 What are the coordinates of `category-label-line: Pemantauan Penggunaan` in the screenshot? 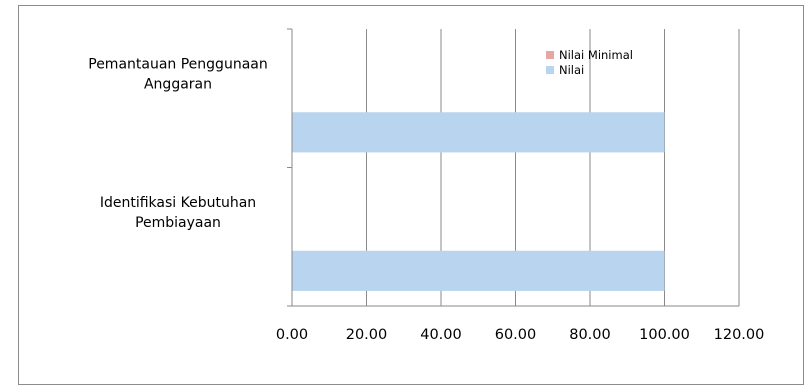 It's located at (177, 64).